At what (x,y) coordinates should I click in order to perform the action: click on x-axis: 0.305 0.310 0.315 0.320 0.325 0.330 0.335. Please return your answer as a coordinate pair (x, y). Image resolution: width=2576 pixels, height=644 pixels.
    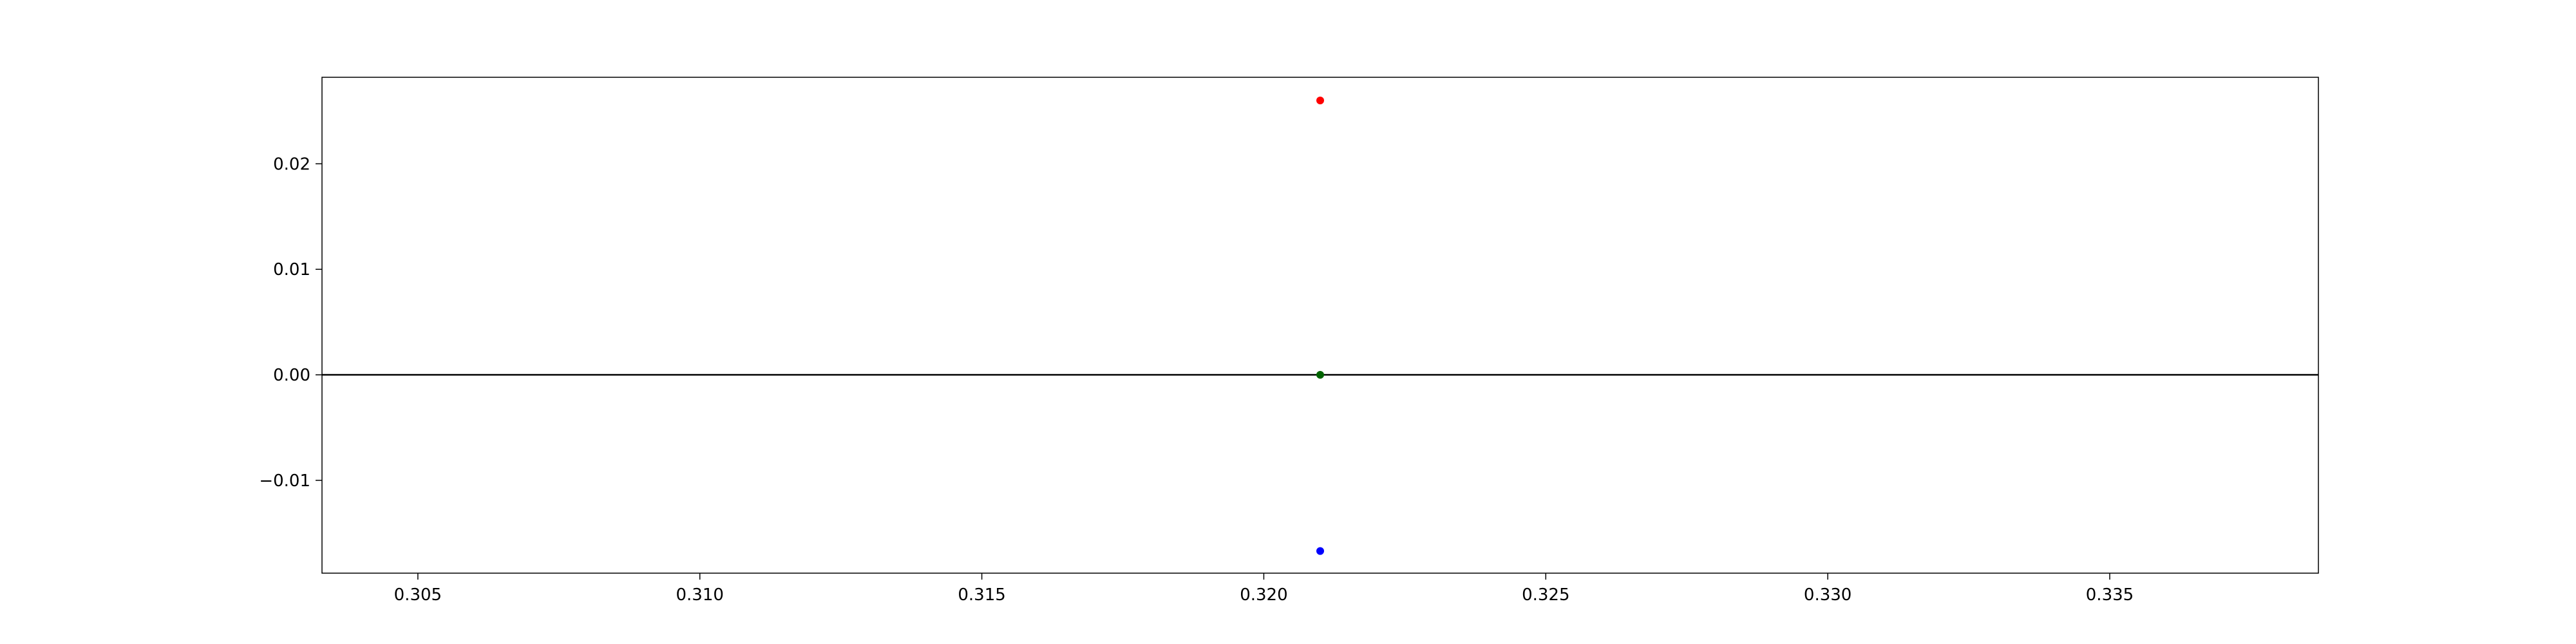
    Looking at the image, I should click on (1264, 589).